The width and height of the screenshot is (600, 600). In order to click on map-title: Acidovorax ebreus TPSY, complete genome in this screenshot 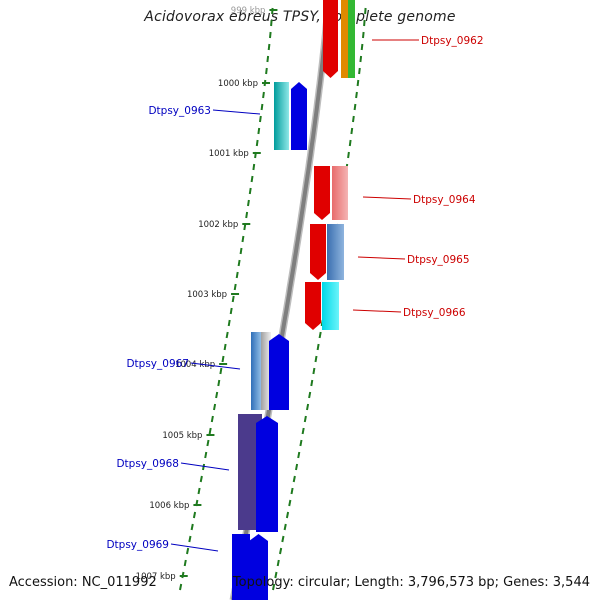, I will do `click(300, 17)`.